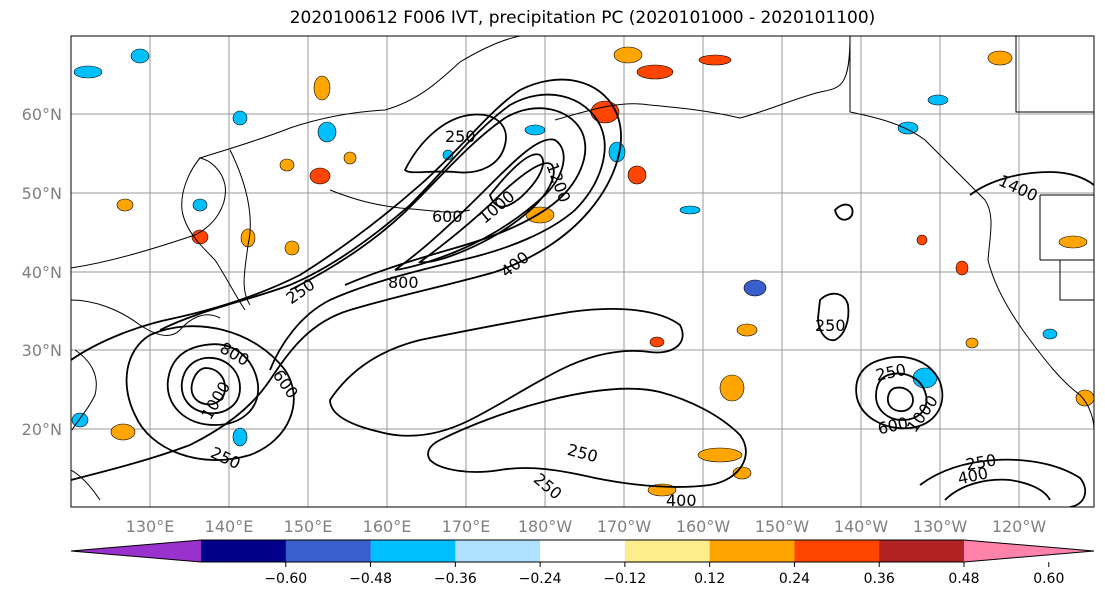 Image resolution: width=1105 pixels, height=601 pixels. What do you see at coordinates (455, 579) in the screenshot?
I see `colorbar-tick-label: −0.36` at bounding box center [455, 579].